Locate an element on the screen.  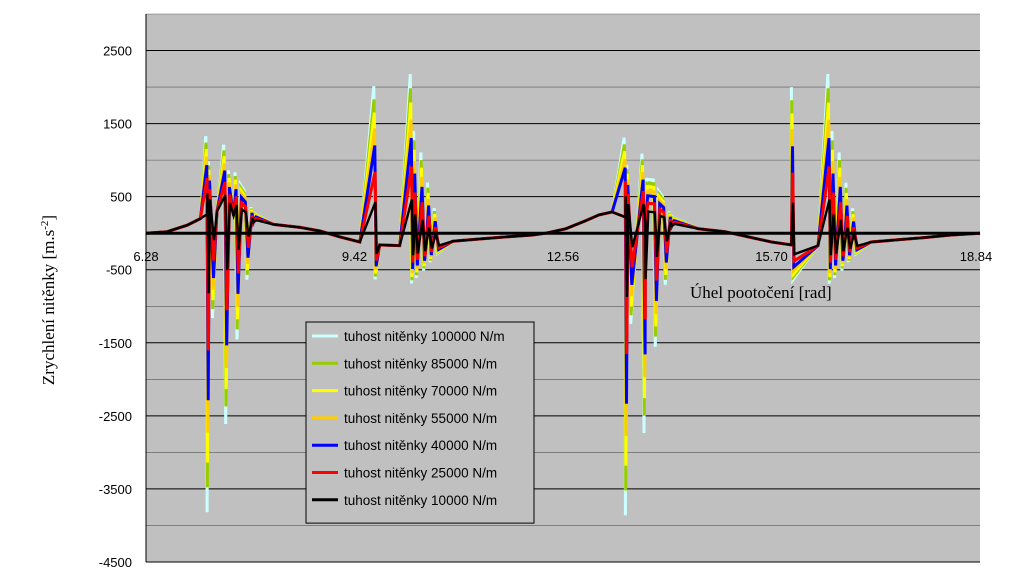
y-tick-label: 1500 is located at coordinates (117, 124).